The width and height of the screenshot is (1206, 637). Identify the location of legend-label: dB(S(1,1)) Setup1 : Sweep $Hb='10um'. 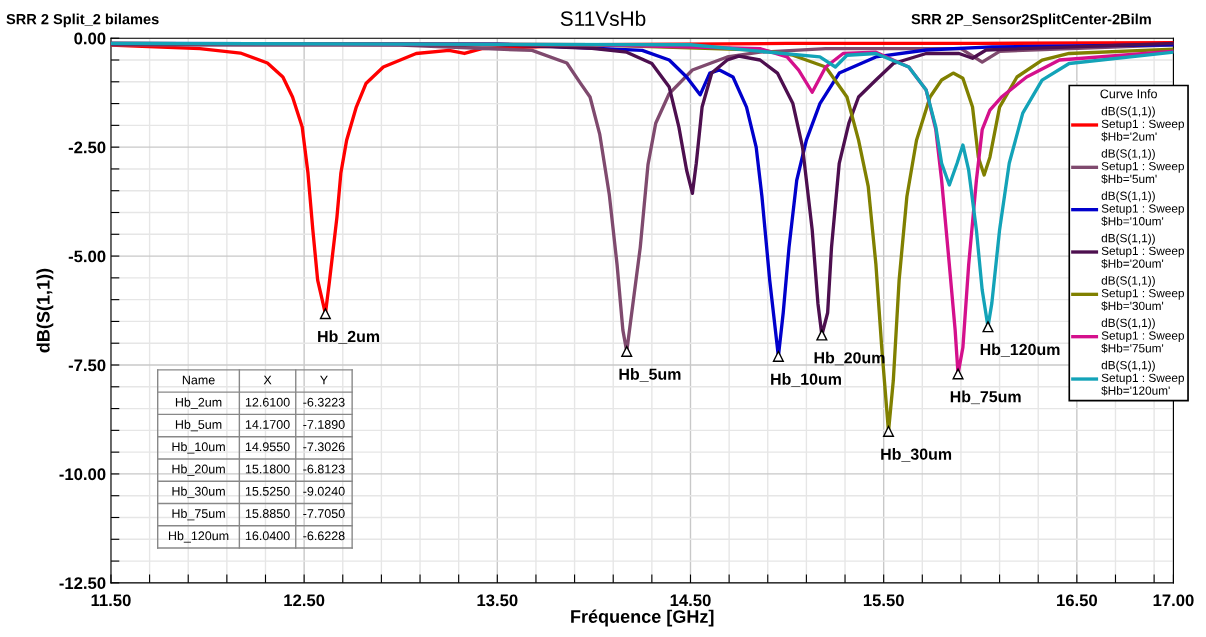
(1143, 209).